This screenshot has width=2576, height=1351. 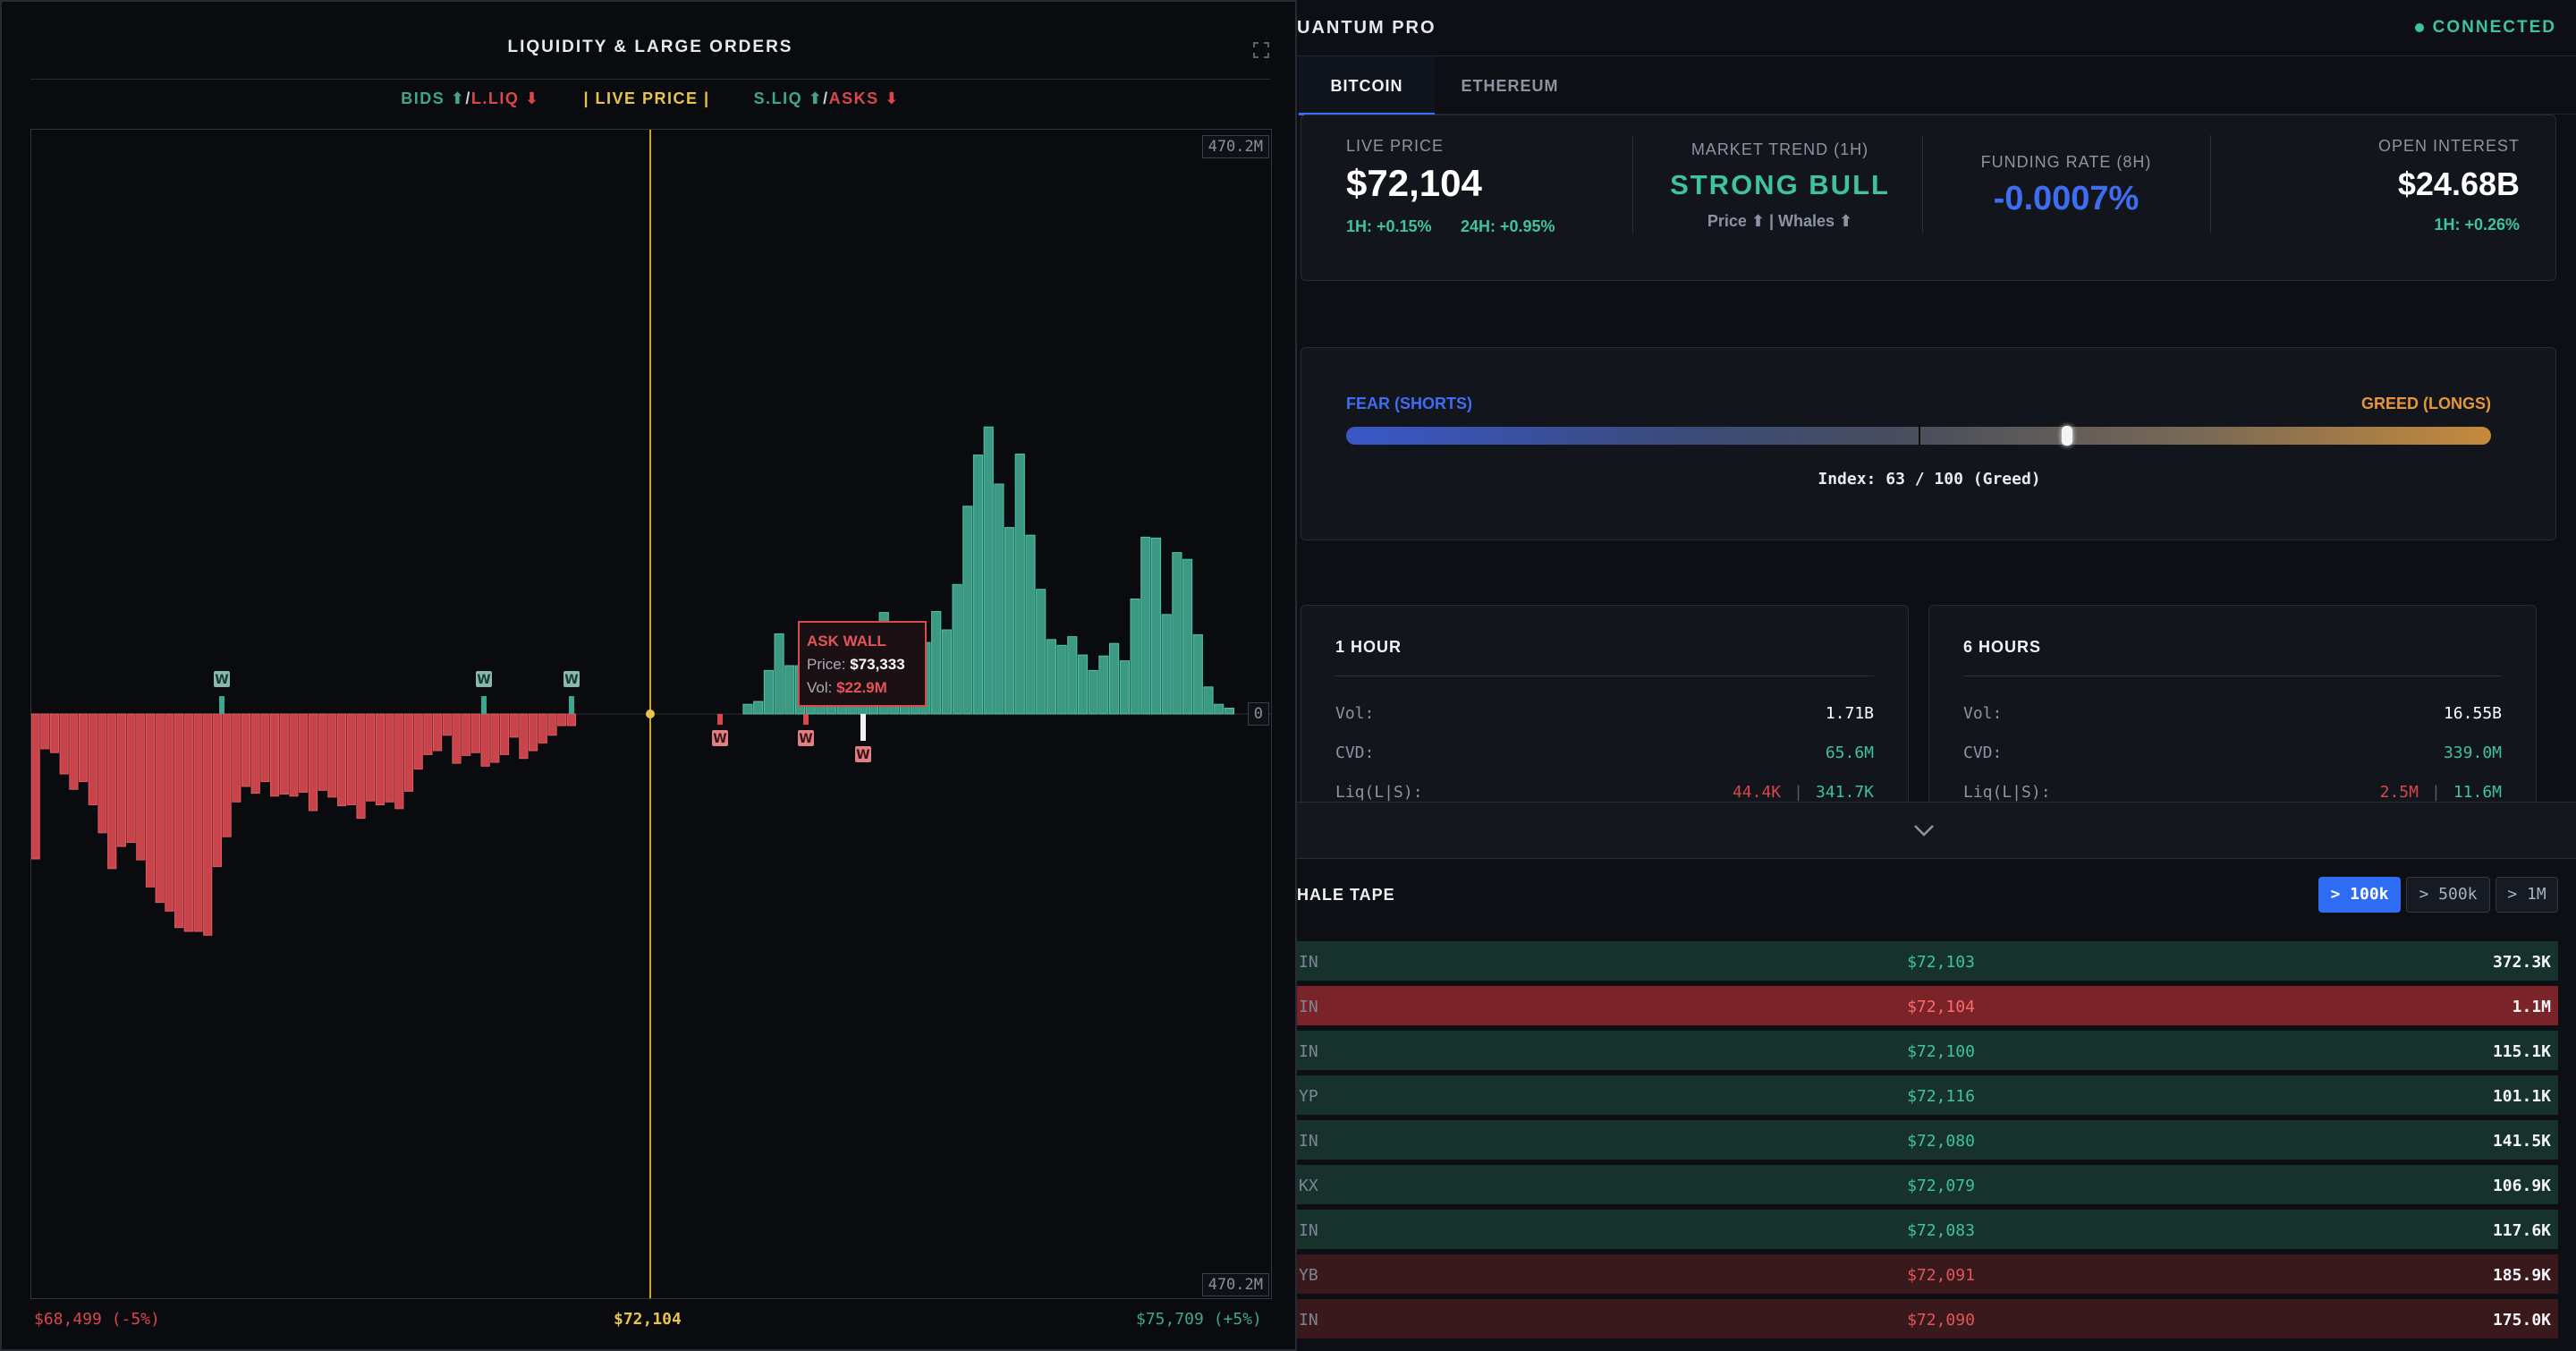 I want to click on table-row: YP $72,116 101.1K, so click(x=1927, y=1095).